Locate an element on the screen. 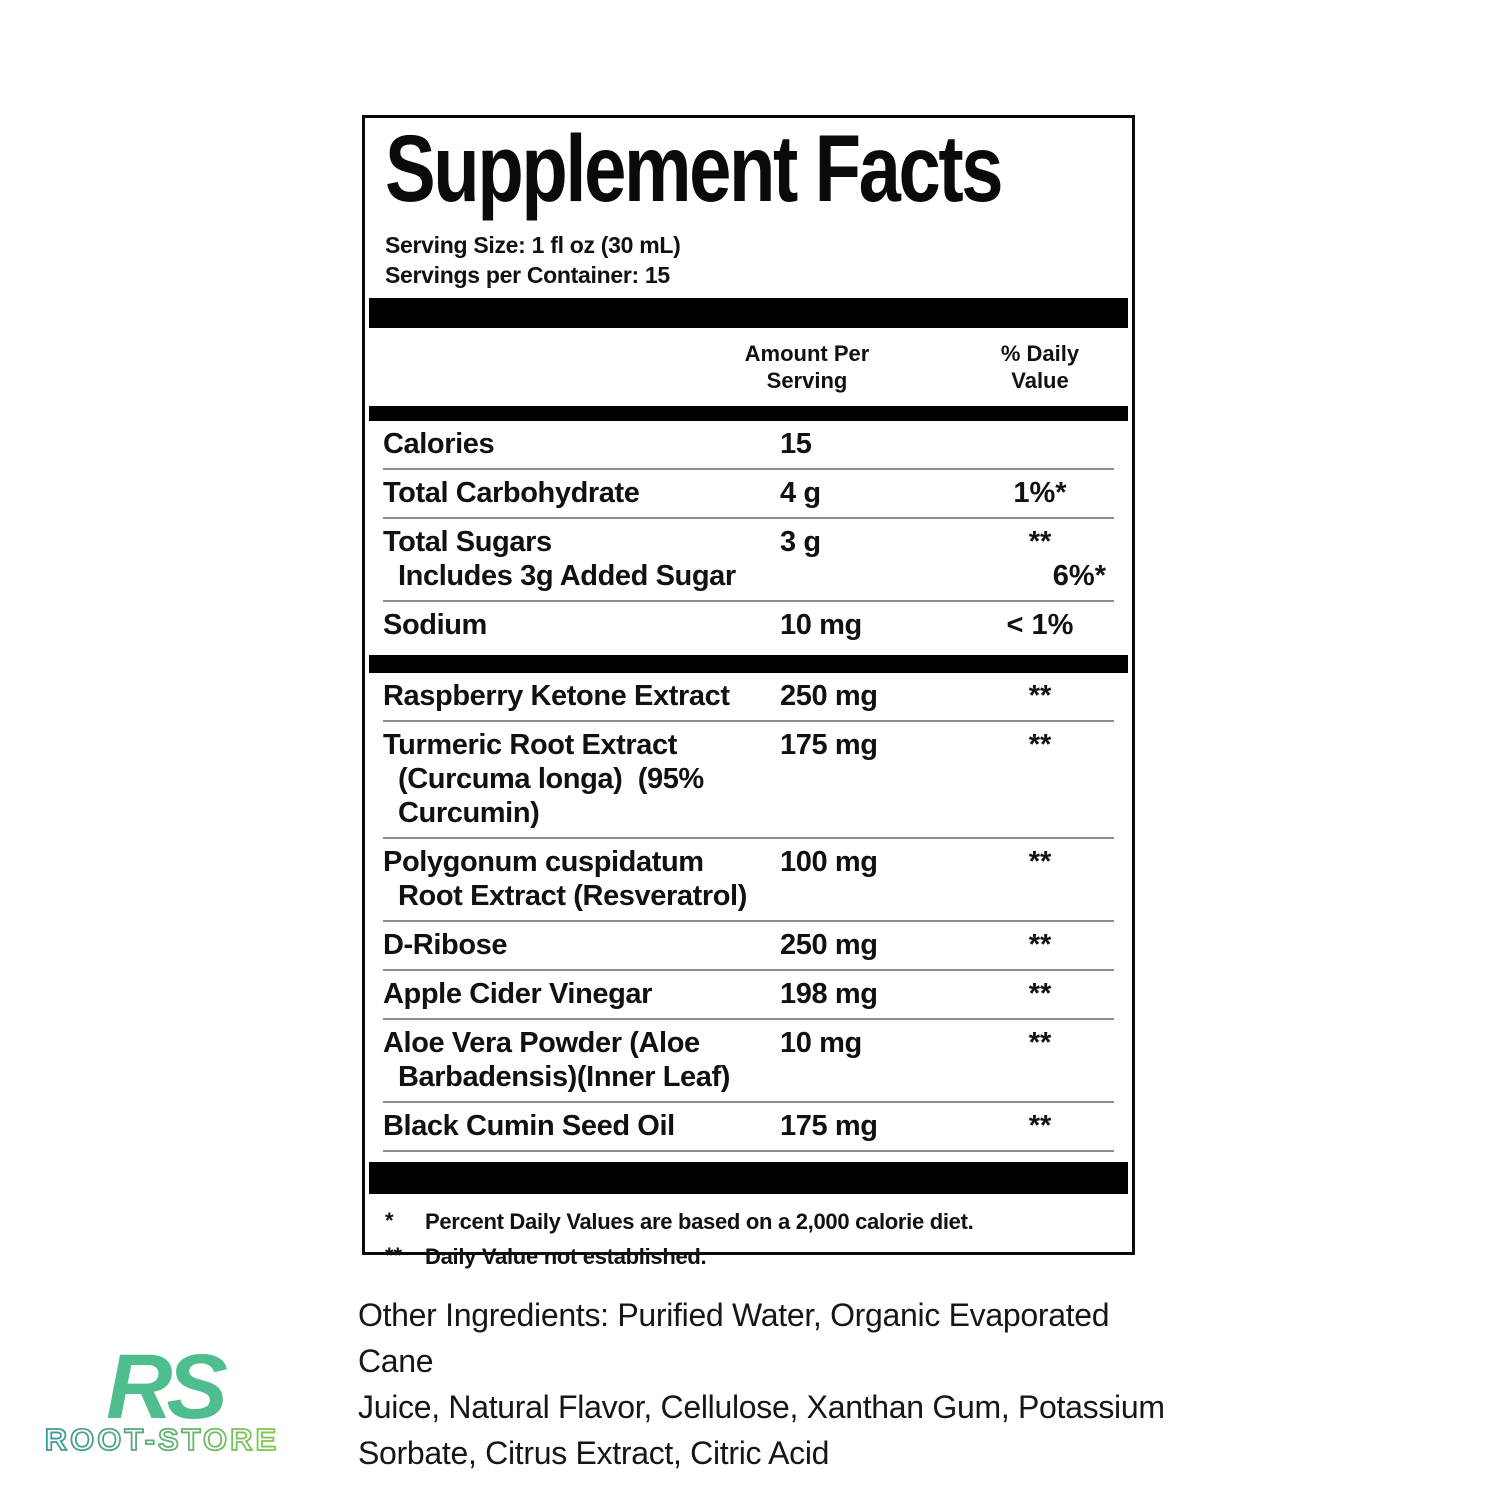  panel-title: Supplement Facts is located at coordinates (694, 169).